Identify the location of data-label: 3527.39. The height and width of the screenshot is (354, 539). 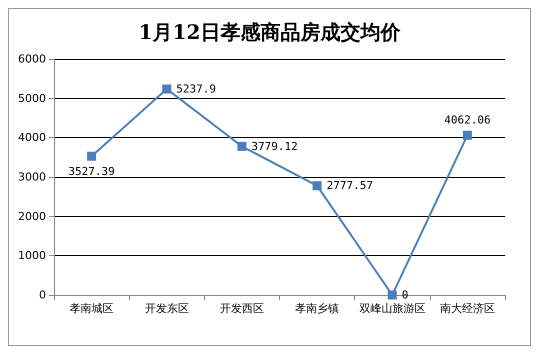
(91, 171).